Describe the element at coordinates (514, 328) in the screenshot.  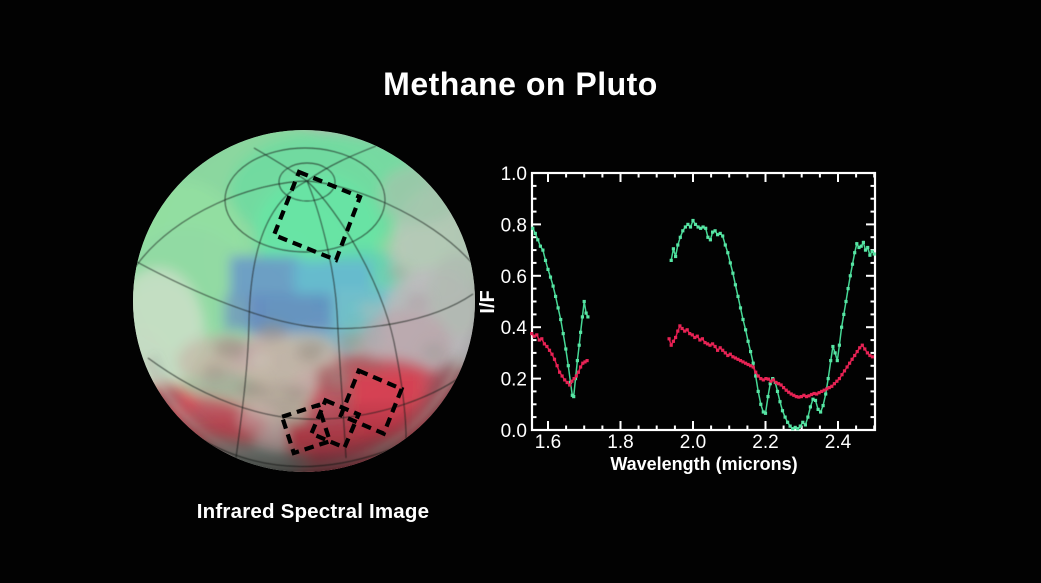
I see `svg-text: 0.4` at that location.